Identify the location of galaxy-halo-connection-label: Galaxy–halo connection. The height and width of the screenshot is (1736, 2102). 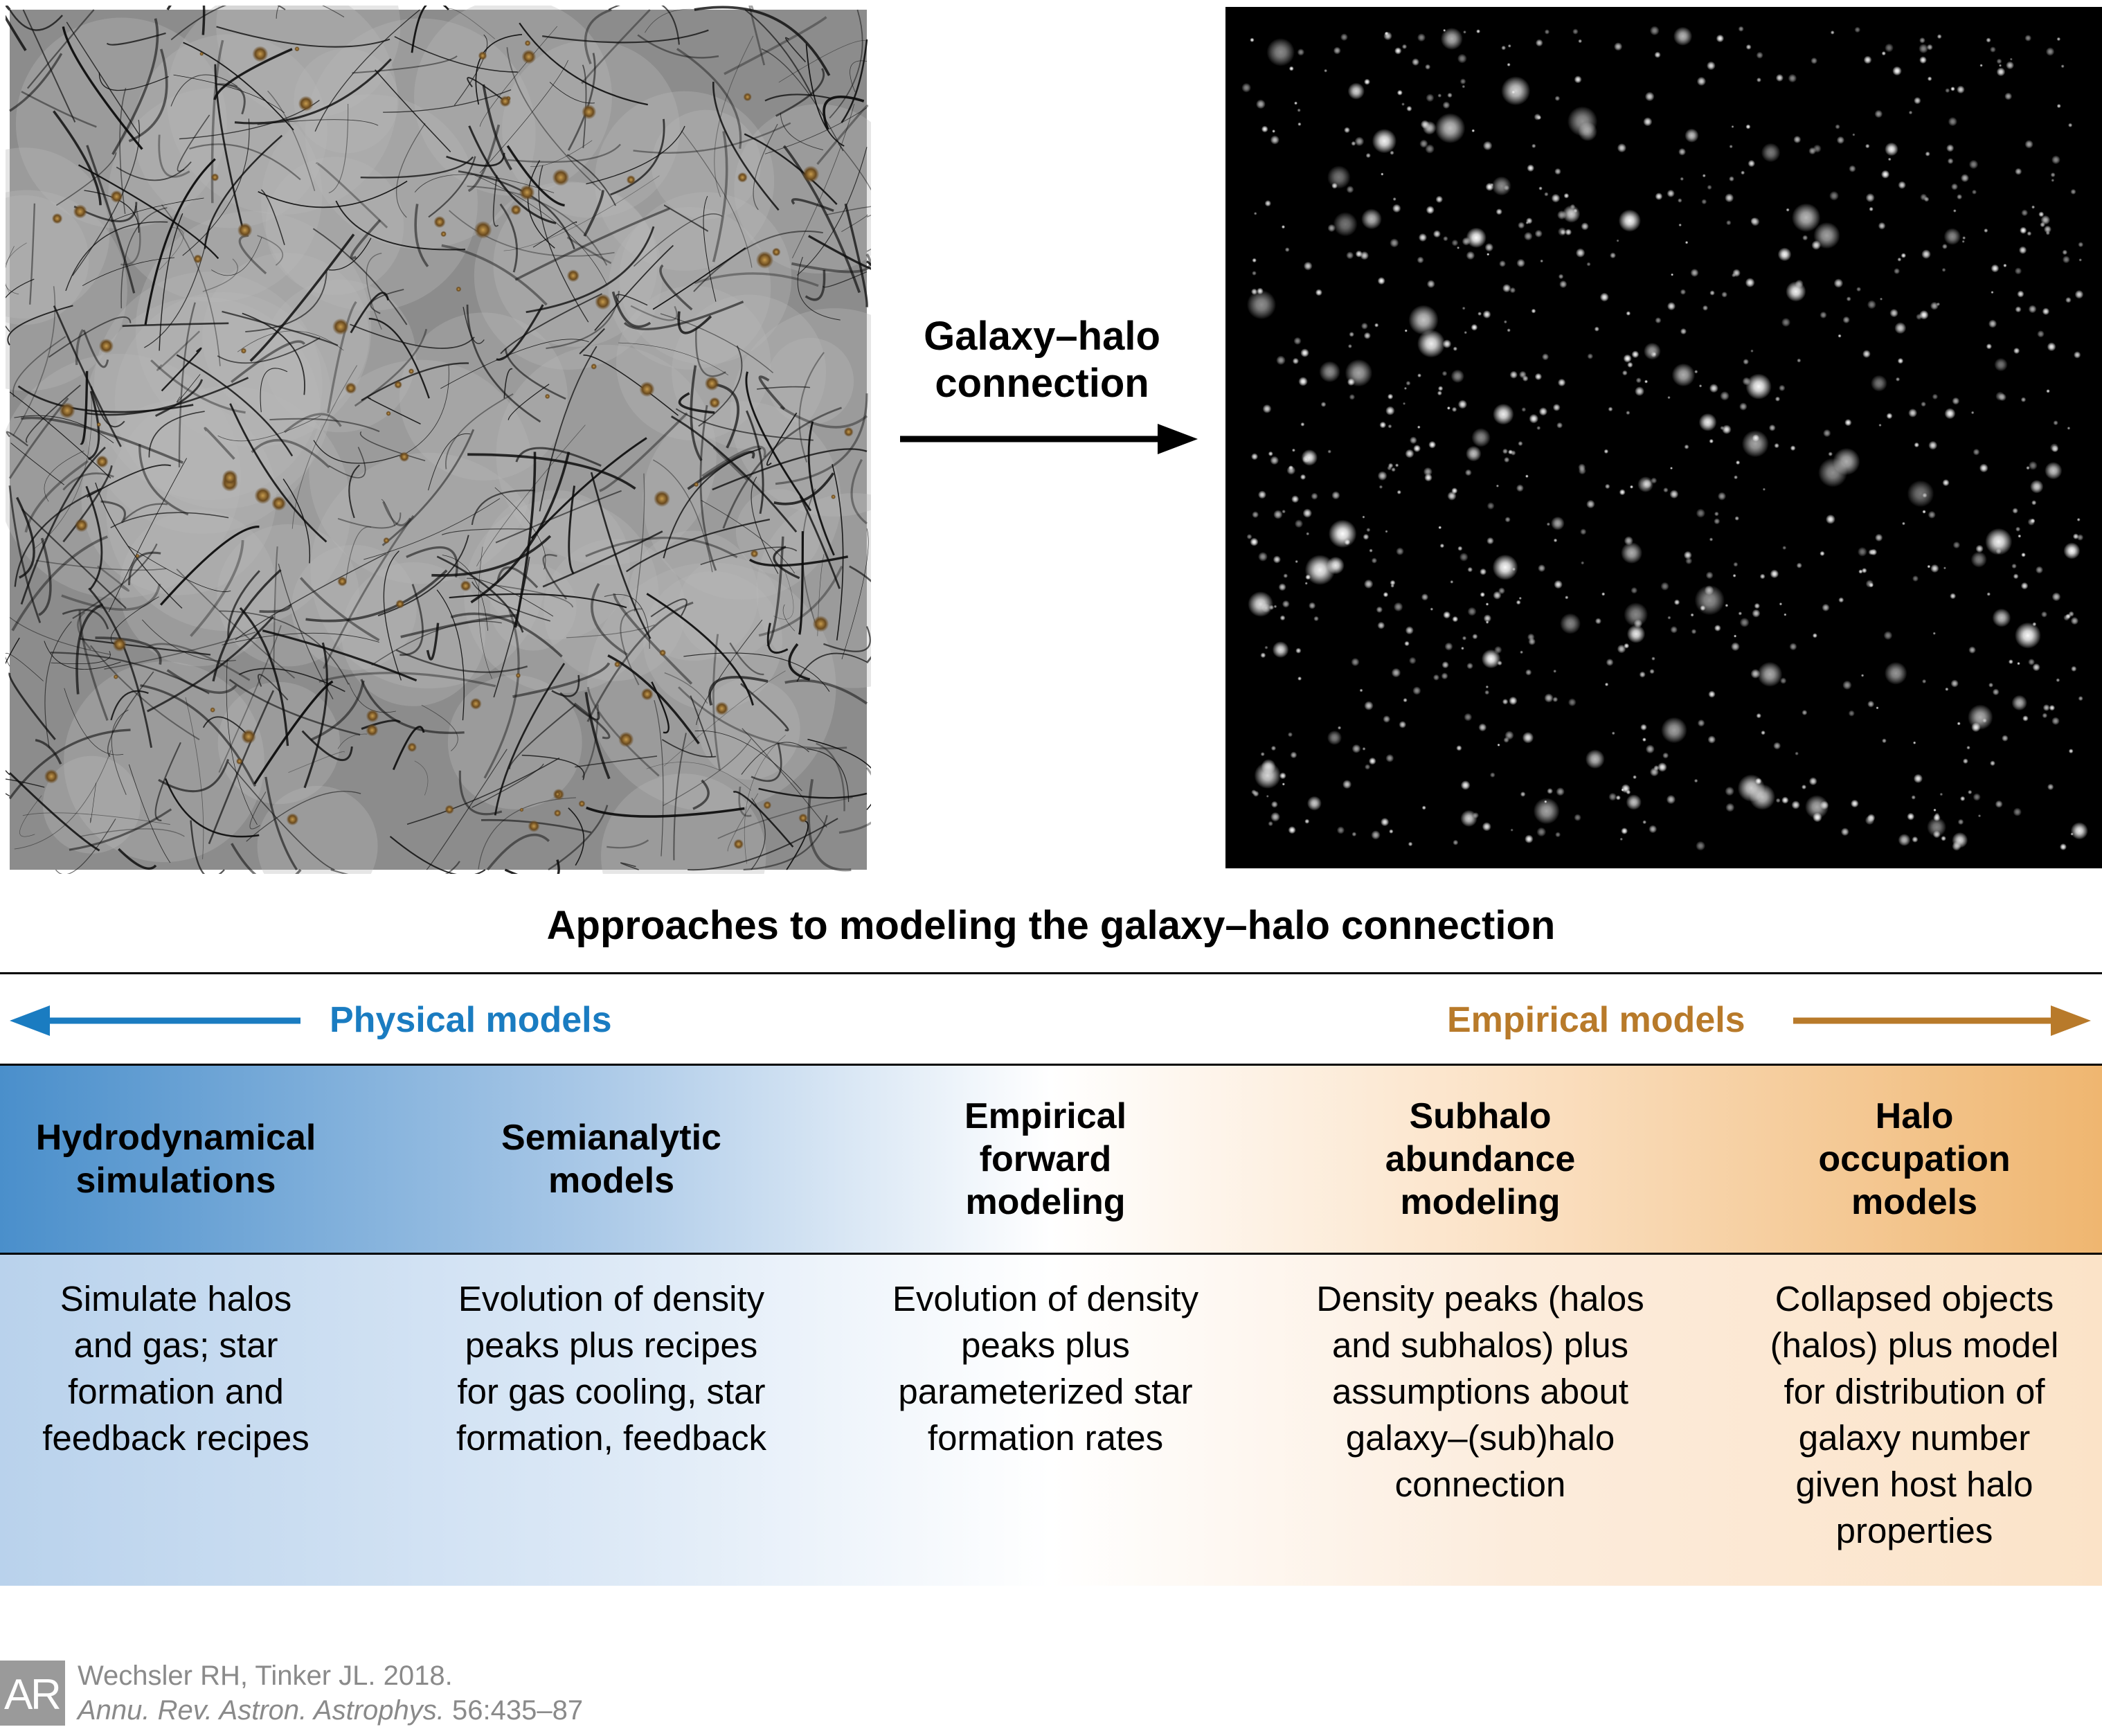
(1042, 360).